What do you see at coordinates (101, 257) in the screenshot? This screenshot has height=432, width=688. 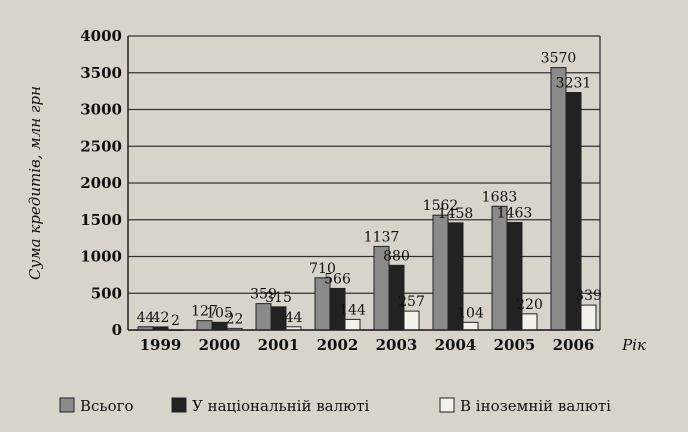 I see `y-tick-label: 1000` at bounding box center [101, 257].